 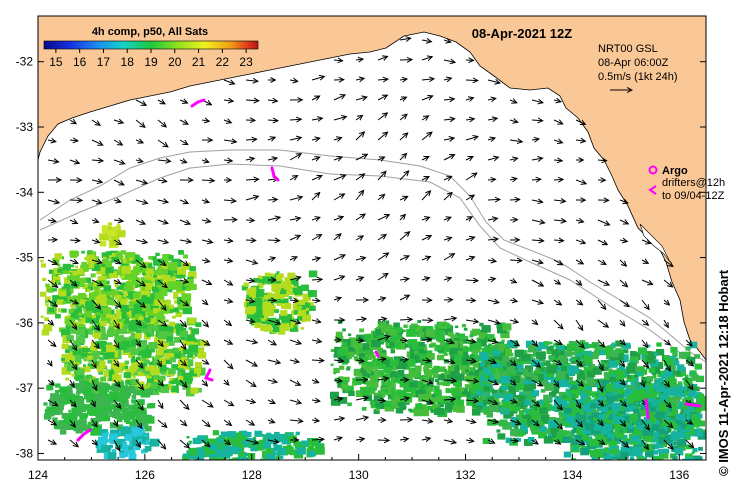 I want to click on lon-tick-label: 132, so click(x=466, y=475).